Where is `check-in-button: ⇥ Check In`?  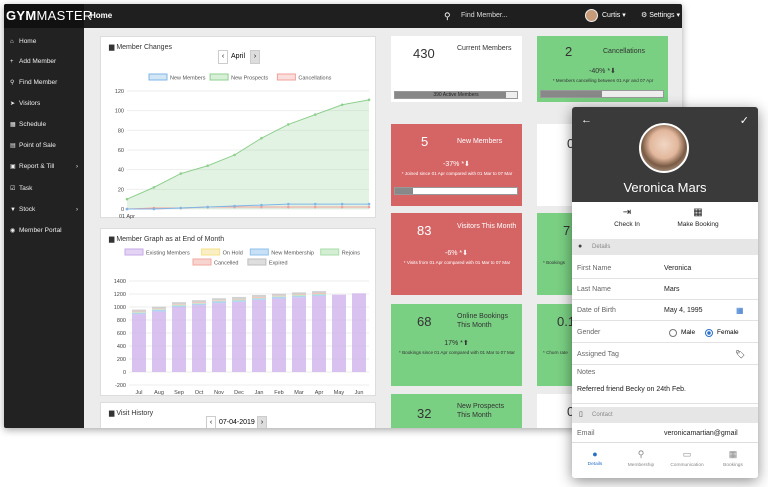
check-in-button: ⇥ Check In is located at coordinates (627, 217).